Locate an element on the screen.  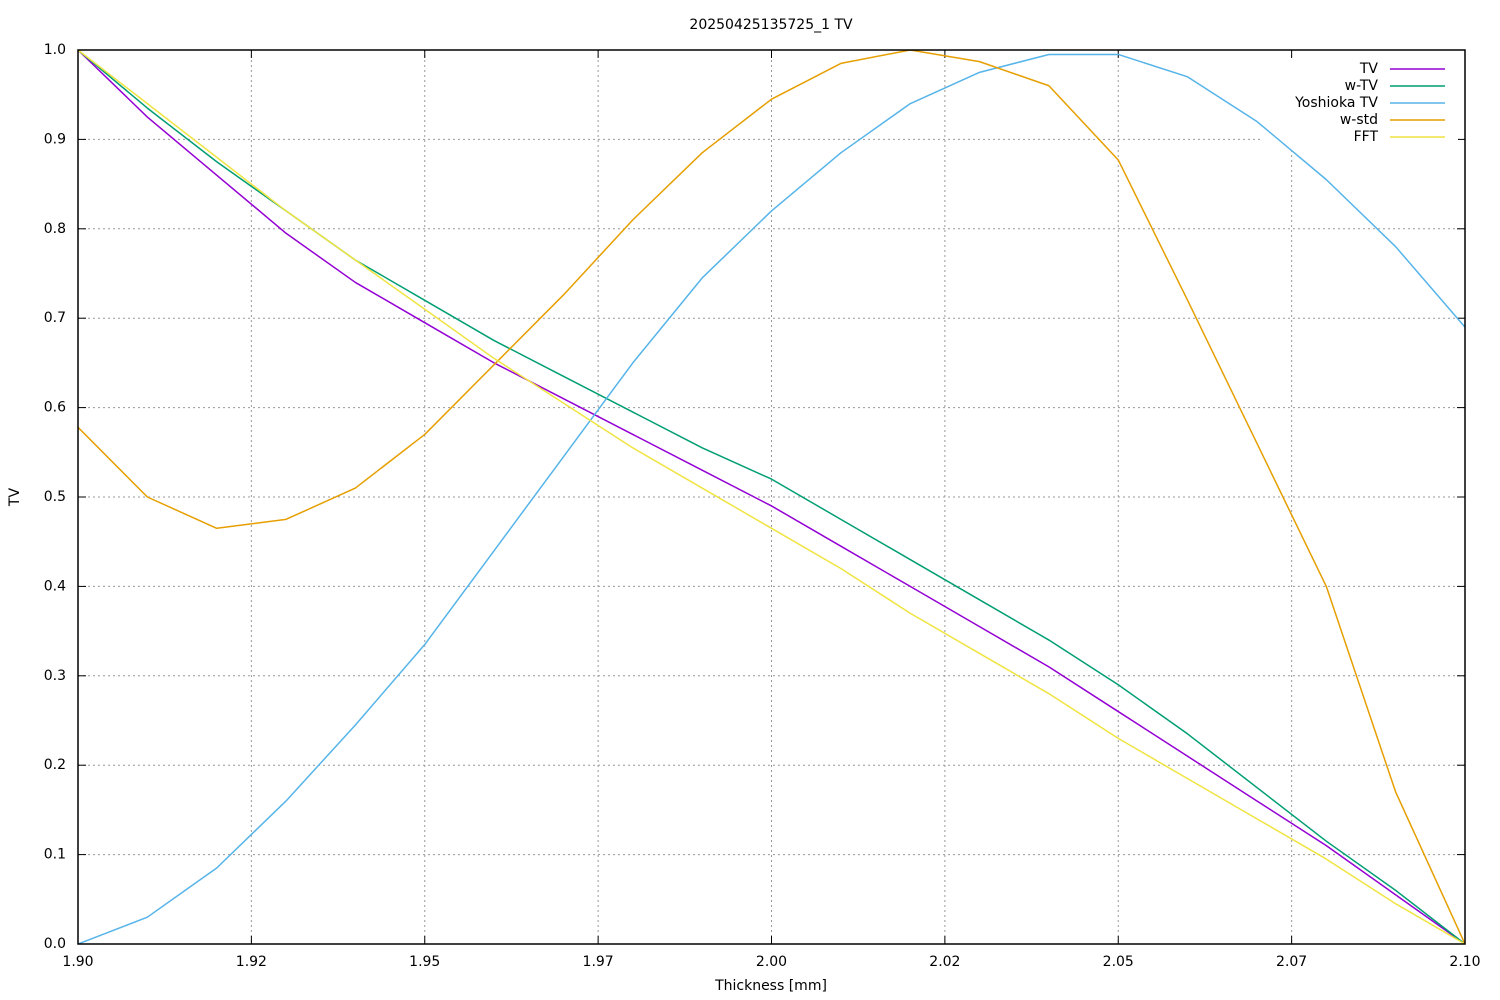
y-tick-label: 0.9 is located at coordinates (55, 139).